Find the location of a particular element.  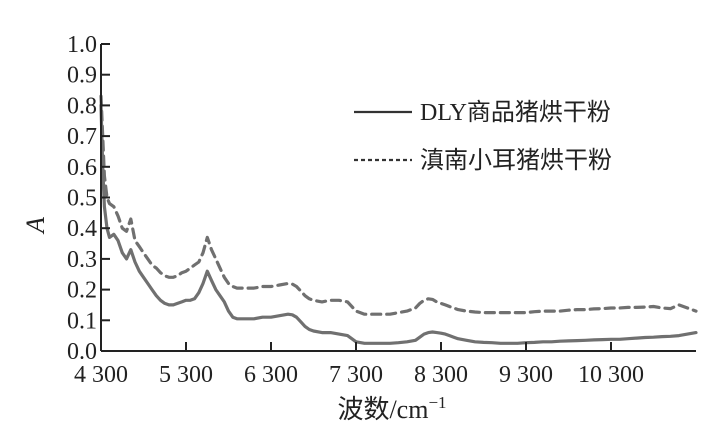

y-tick-label: 0.0 is located at coordinates (82, 352).